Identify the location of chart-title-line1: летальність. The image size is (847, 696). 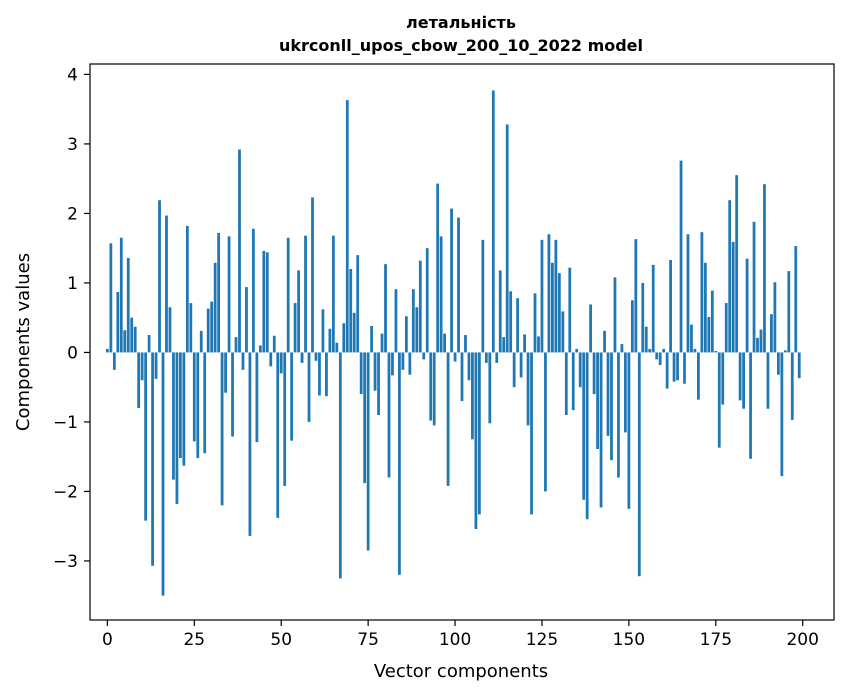
(461, 22).